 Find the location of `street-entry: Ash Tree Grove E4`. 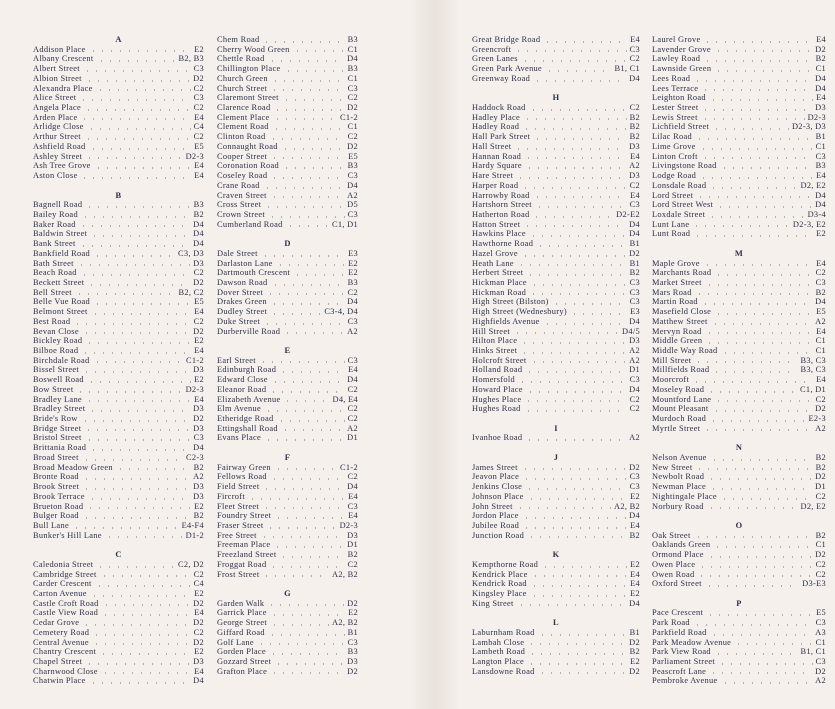

street-entry: Ash Tree Grove E4 is located at coordinates (118, 166).